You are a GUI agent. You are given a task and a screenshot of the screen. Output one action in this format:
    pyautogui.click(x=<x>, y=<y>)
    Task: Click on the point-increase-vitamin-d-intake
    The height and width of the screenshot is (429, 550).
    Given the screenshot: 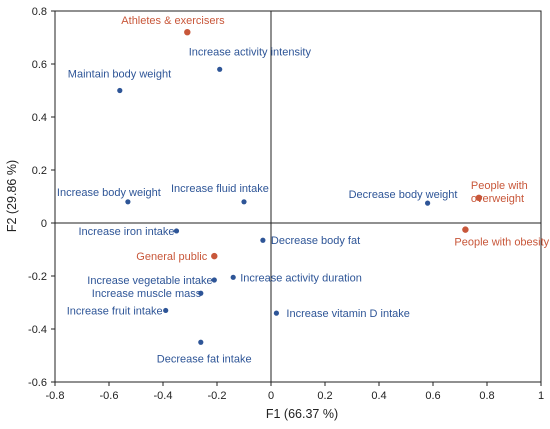 What is the action you would take?
    pyautogui.click(x=276, y=313)
    